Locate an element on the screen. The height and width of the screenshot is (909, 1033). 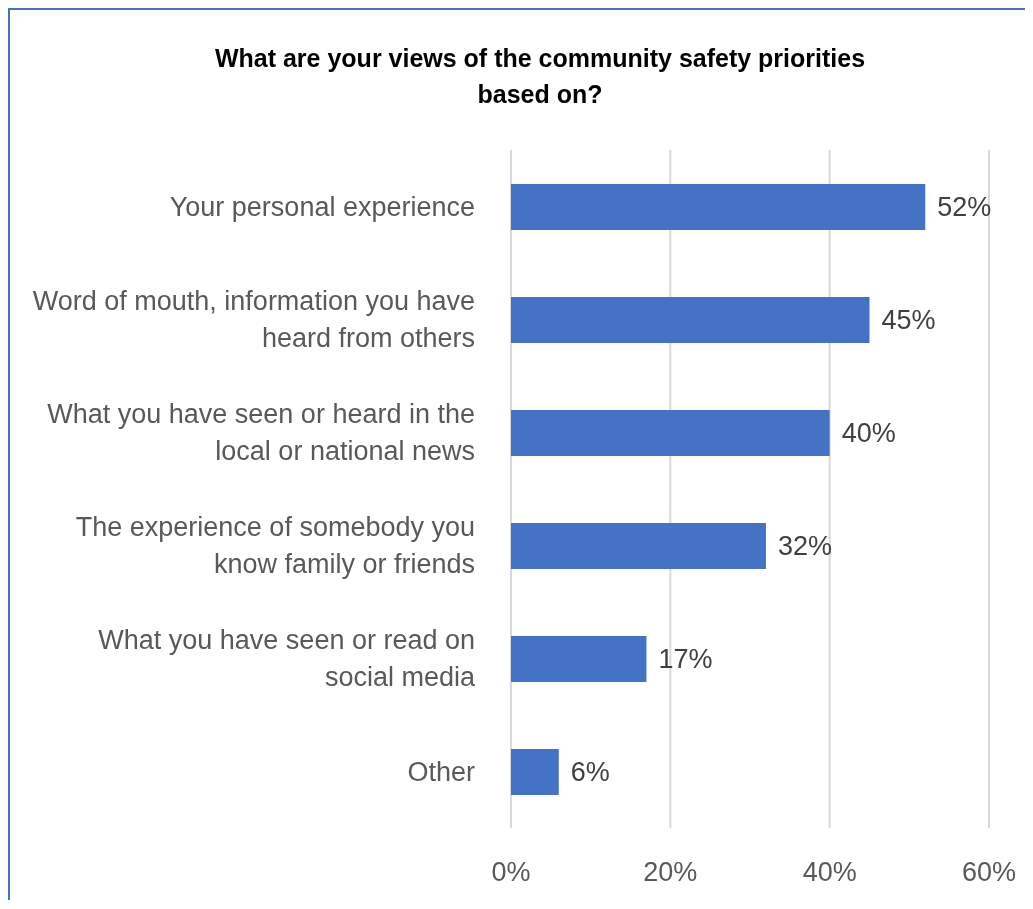
data-label: 52% is located at coordinates (964, 207).